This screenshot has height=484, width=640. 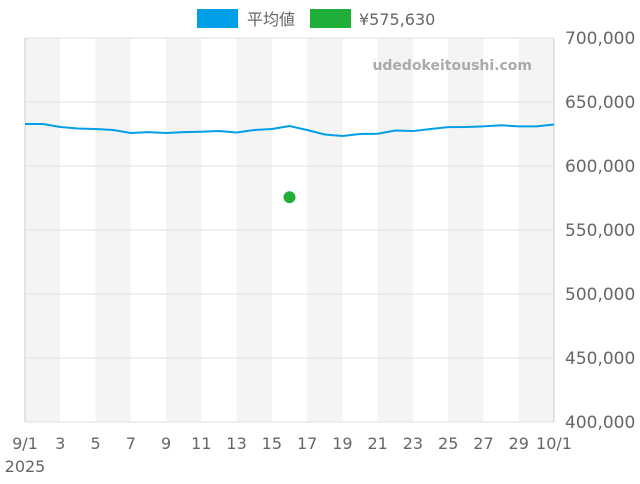 What do you see at coordinates (25, 443) in the screenshot?
I see `x-tick-label: 9/1` at bounding box center [25, 443].